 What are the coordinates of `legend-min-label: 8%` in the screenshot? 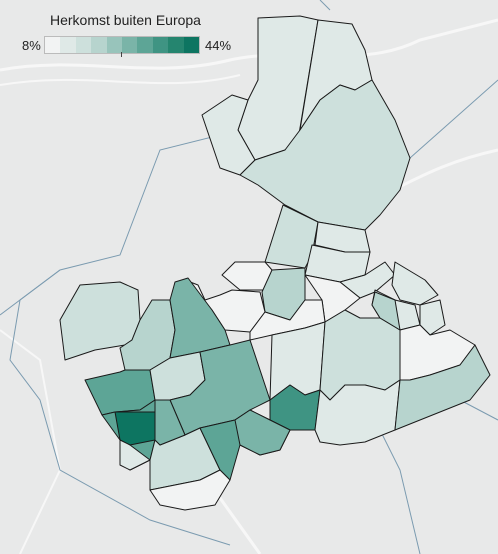 It's located at (31, 45).